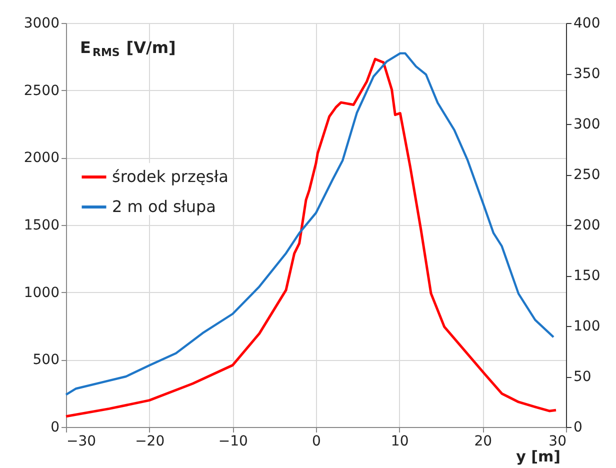 The height and width of the screenshot is (468, 616). I want to click on y2-tick-label: 250, so click(587, 175).